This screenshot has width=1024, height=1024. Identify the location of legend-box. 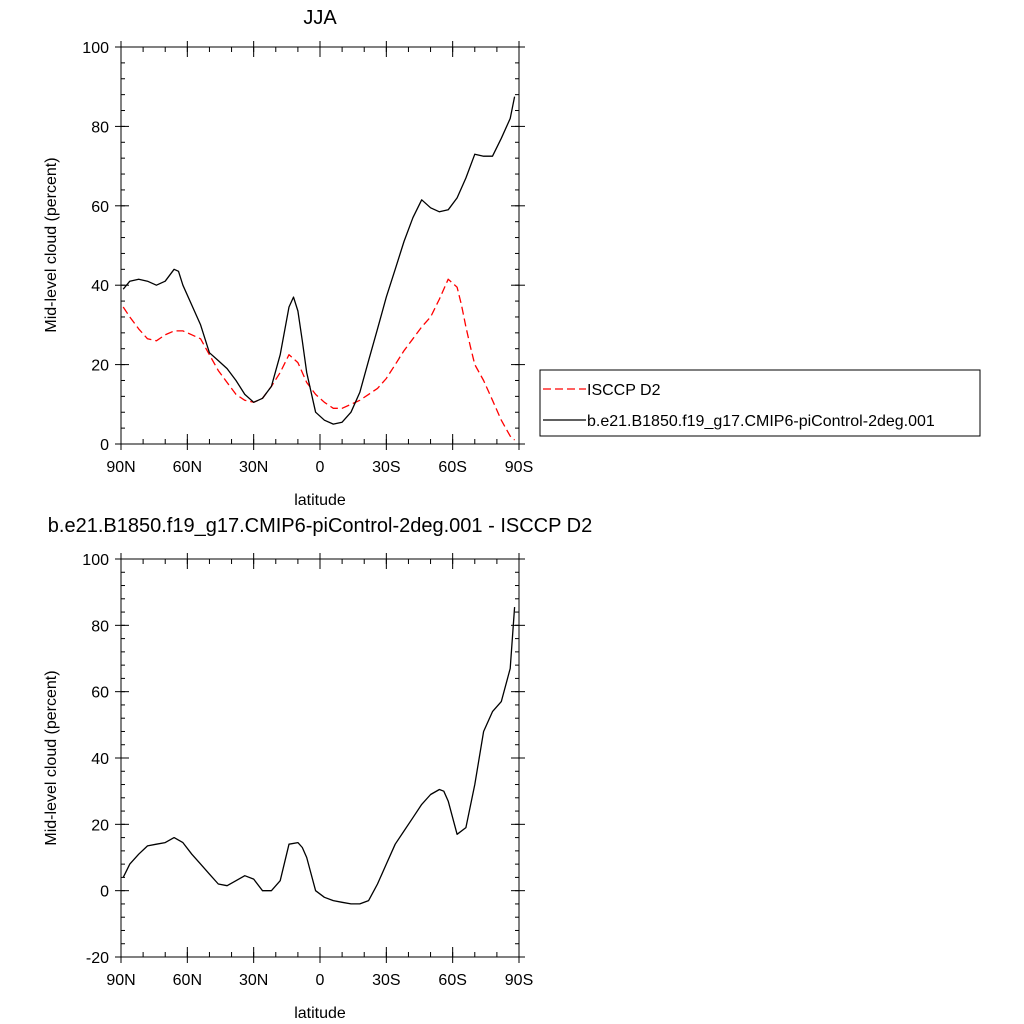
(760, 403).